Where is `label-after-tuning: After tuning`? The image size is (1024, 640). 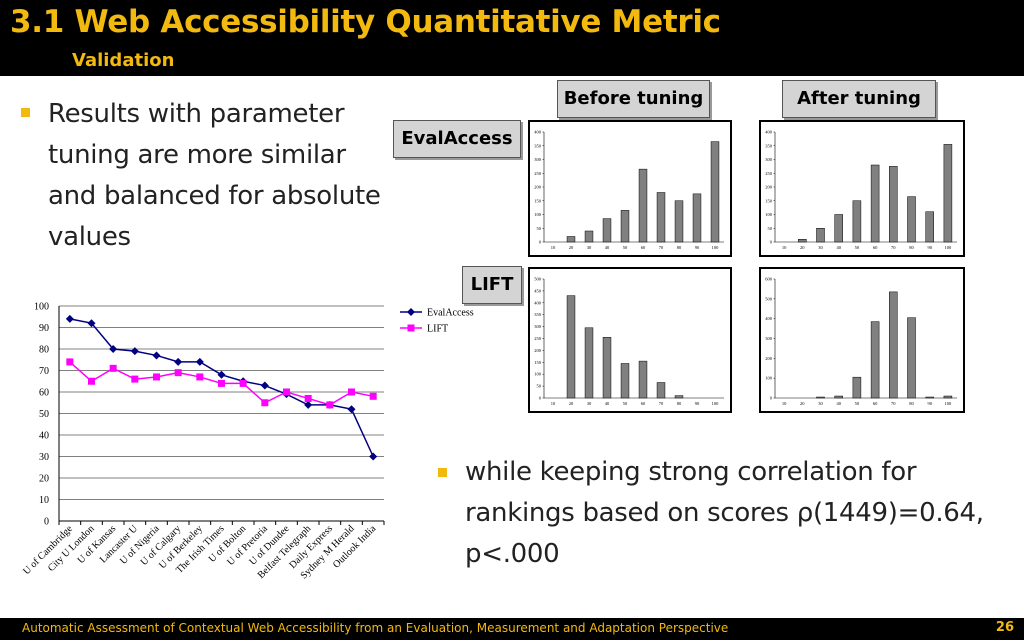 label-after-tuning: After tuning is located at coordinates (859, 99).